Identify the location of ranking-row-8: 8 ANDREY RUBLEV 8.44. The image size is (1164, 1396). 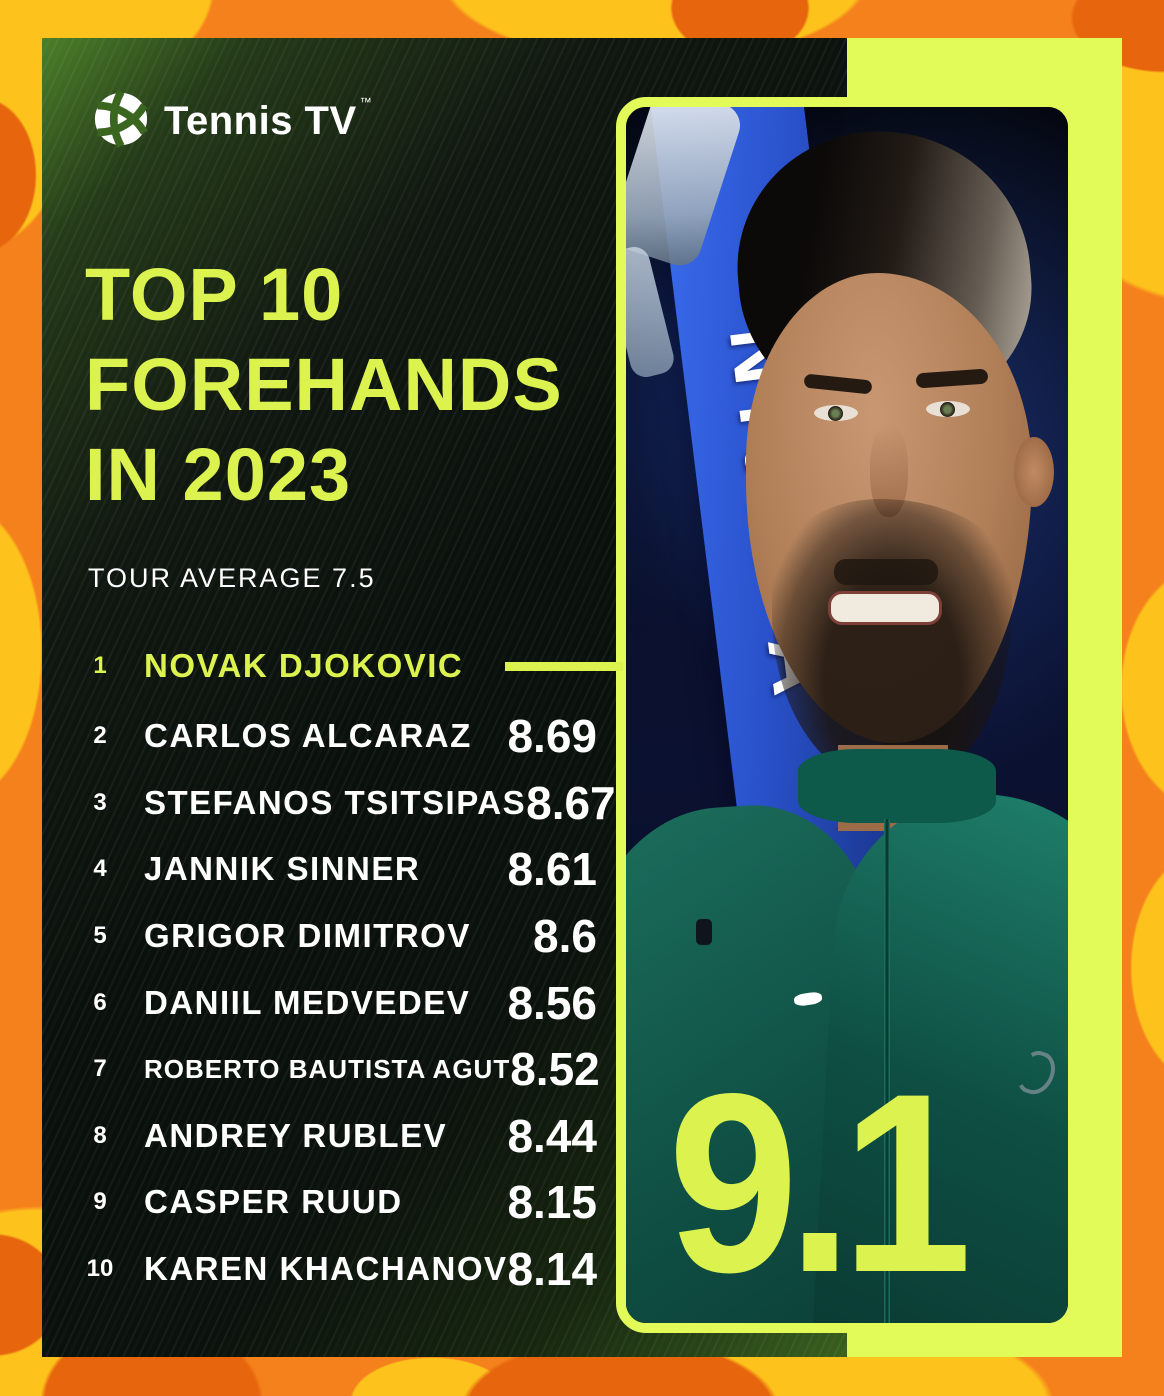
(338, 1136).